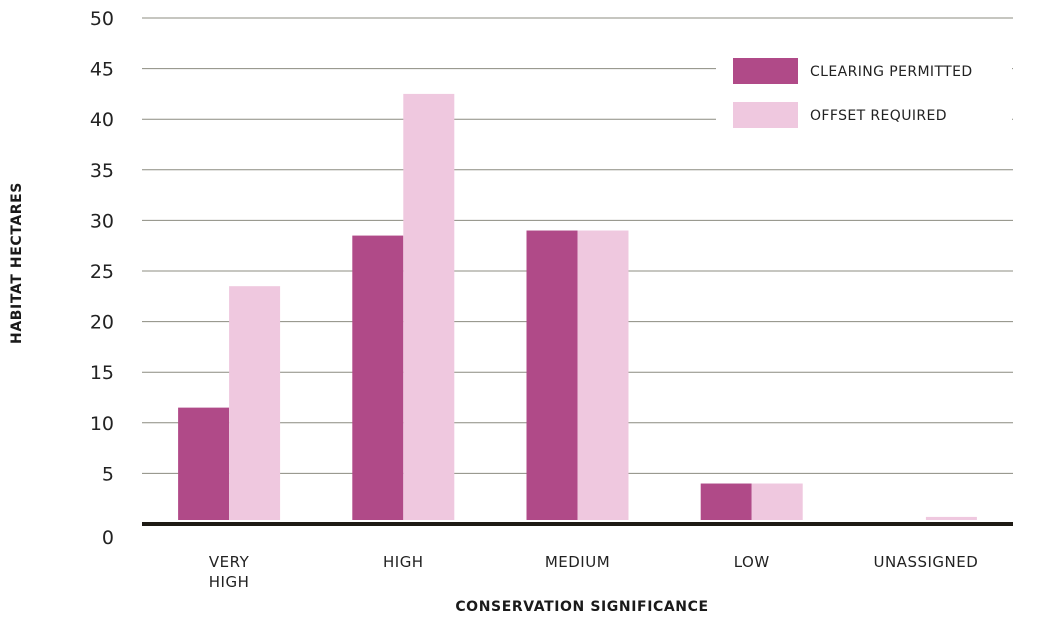  Describe the element at coordinates (102, 171) in the screenshot. I see `y-tick-label: 35` at that location.